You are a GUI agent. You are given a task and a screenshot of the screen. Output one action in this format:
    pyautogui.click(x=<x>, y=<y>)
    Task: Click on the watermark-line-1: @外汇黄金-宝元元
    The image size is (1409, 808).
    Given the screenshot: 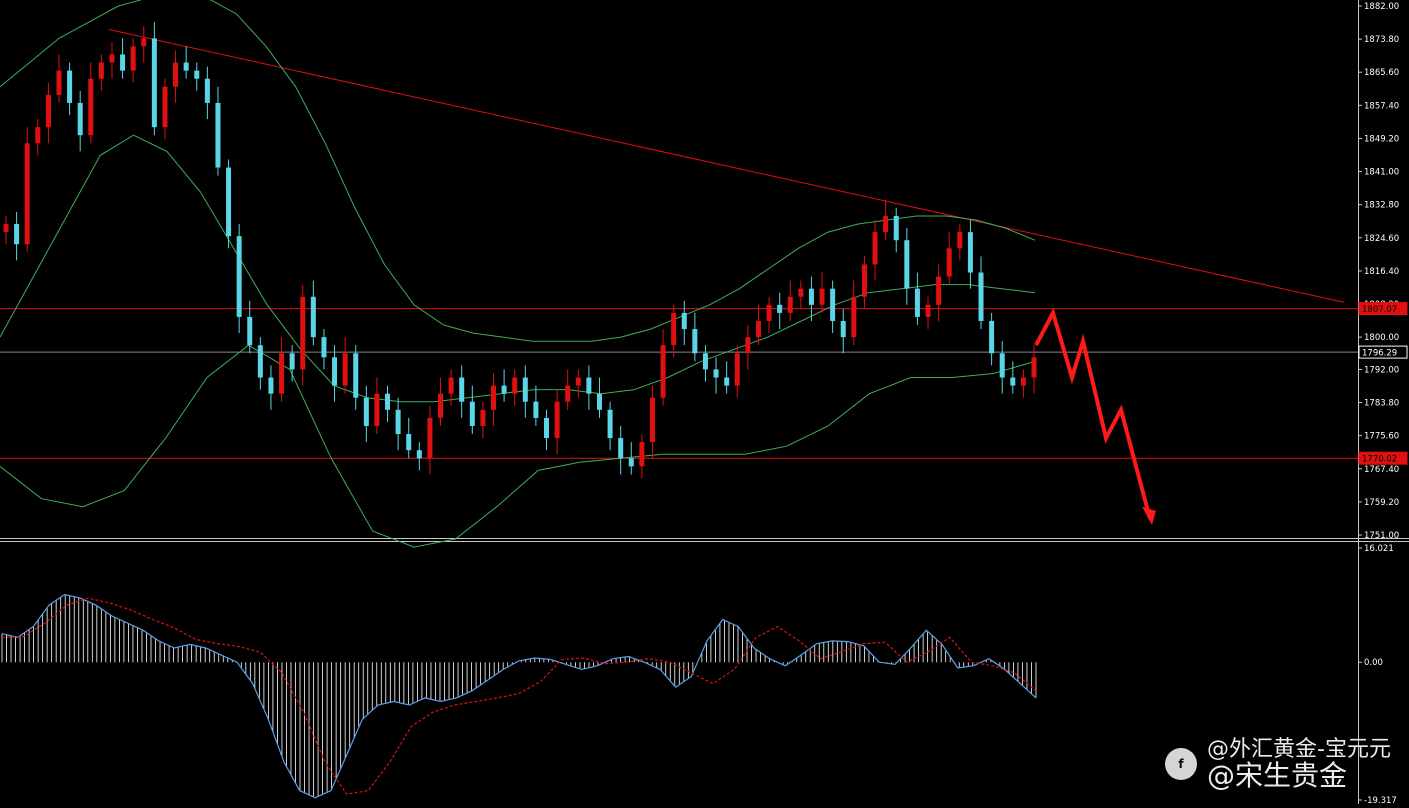 What is the action you would take?
    pyautogui.click(x=1299, y=749)
    